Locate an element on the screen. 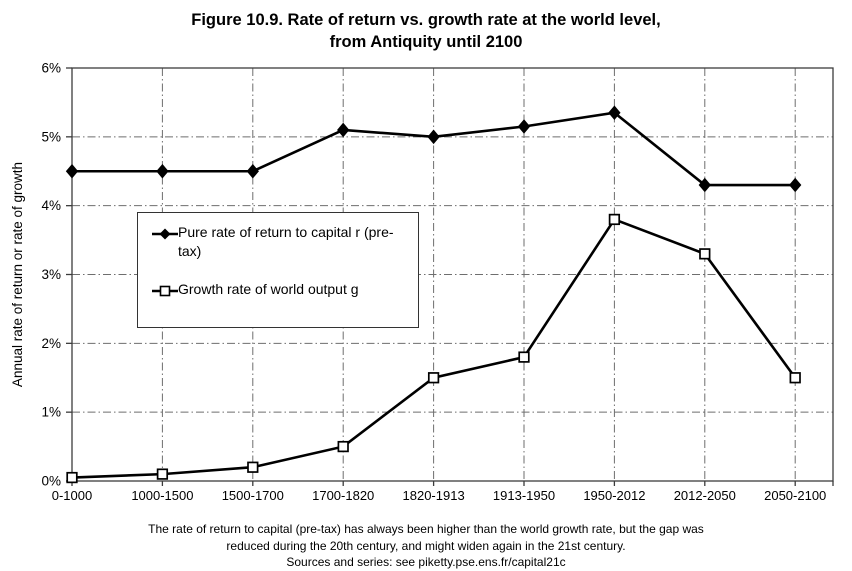 The height and width of the screenshot is (571, 852). y-axis-title: Annual rate of return or rate of growth is located at coordinates (18, 274).